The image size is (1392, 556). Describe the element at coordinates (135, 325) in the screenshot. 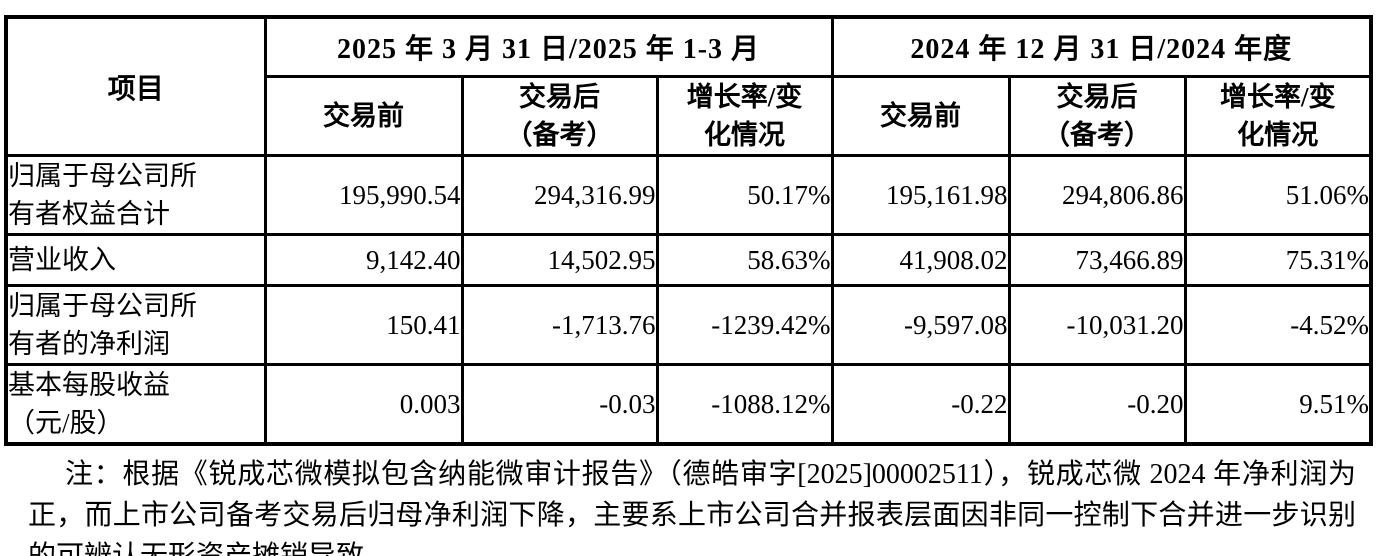

I see `row-label: 归属于母公司所 有者的净利润` at that location.